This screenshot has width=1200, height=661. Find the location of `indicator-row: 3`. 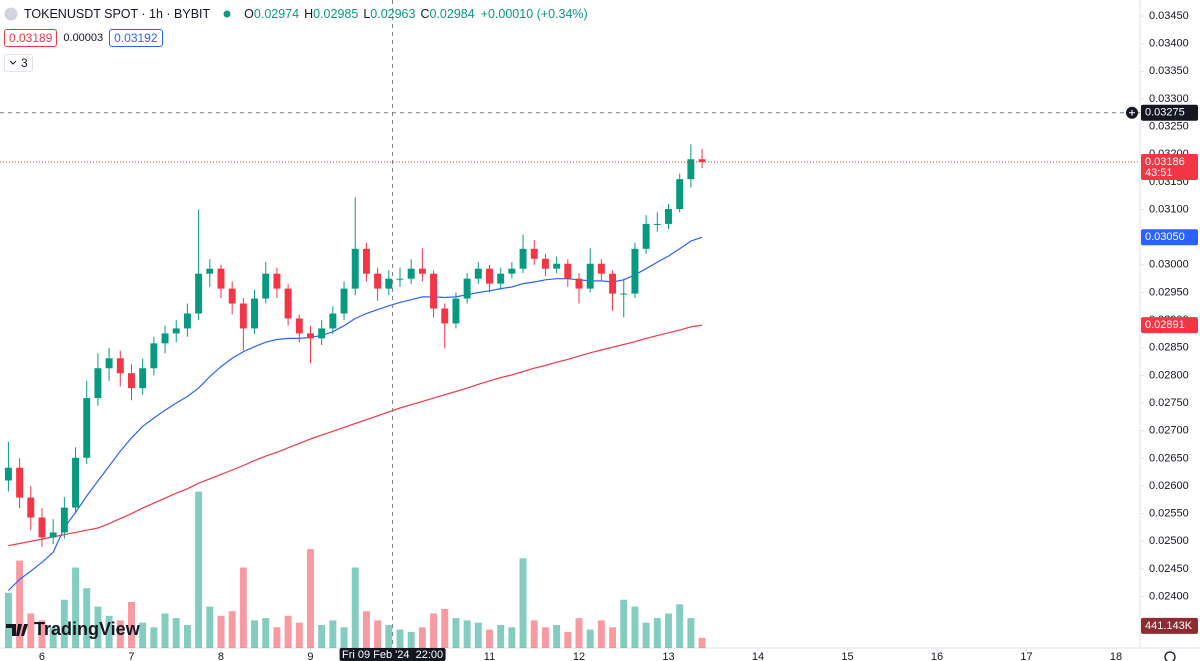

indicator-row: 3 is located at coordinates (18, 63).